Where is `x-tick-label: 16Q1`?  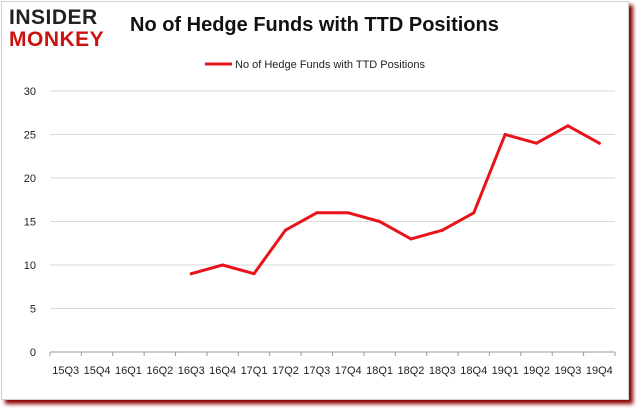 x-tick-label: 16Q1 is located at coordinates (128, 371).